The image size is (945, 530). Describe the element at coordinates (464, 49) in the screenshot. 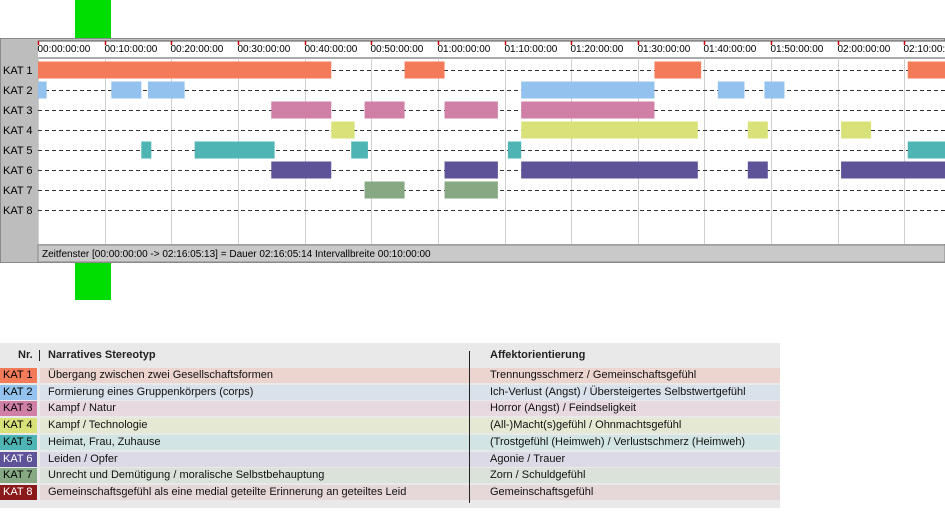

I see `tick-label: 01:00:00:00` at that location.